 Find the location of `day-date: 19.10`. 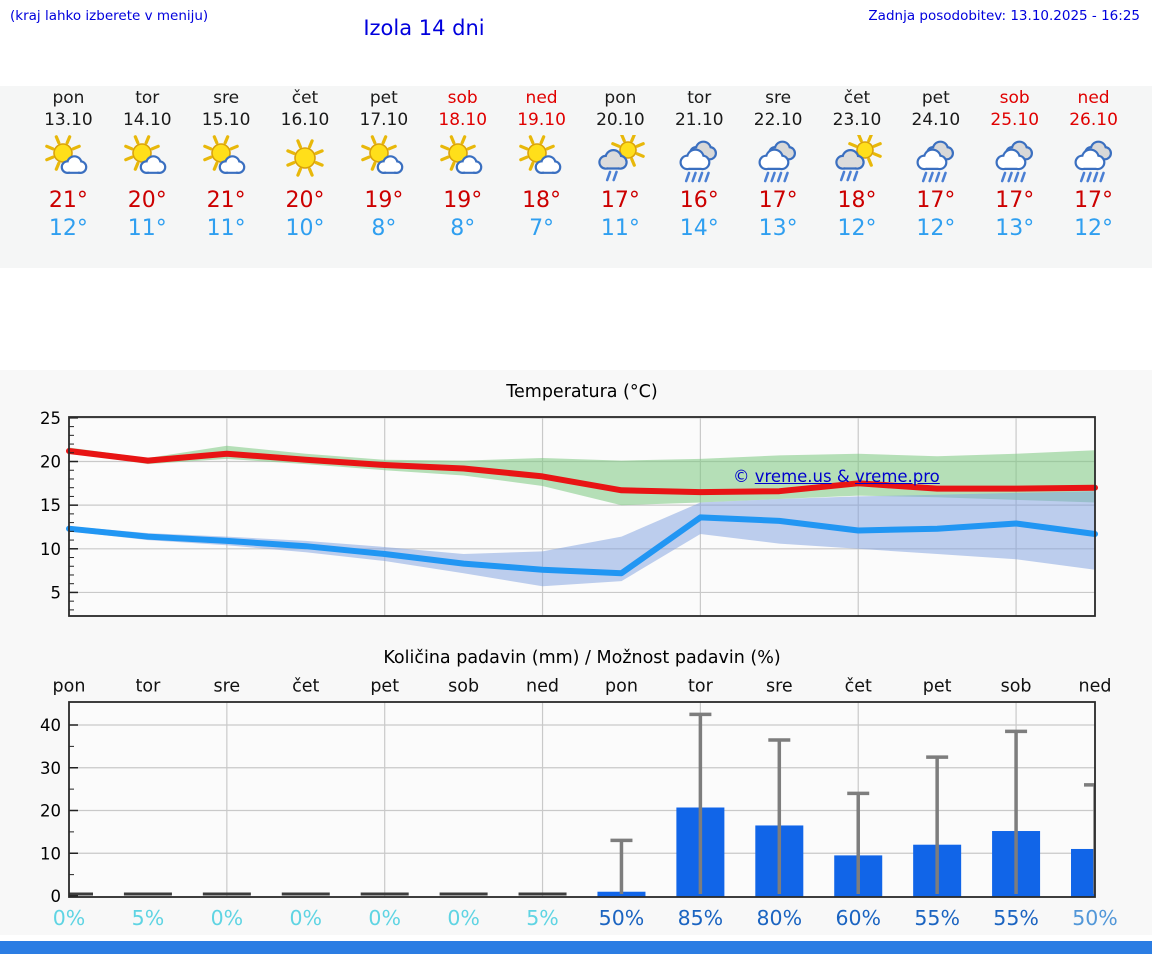

day-date: 19.10 is located at coordinates (541, 120).